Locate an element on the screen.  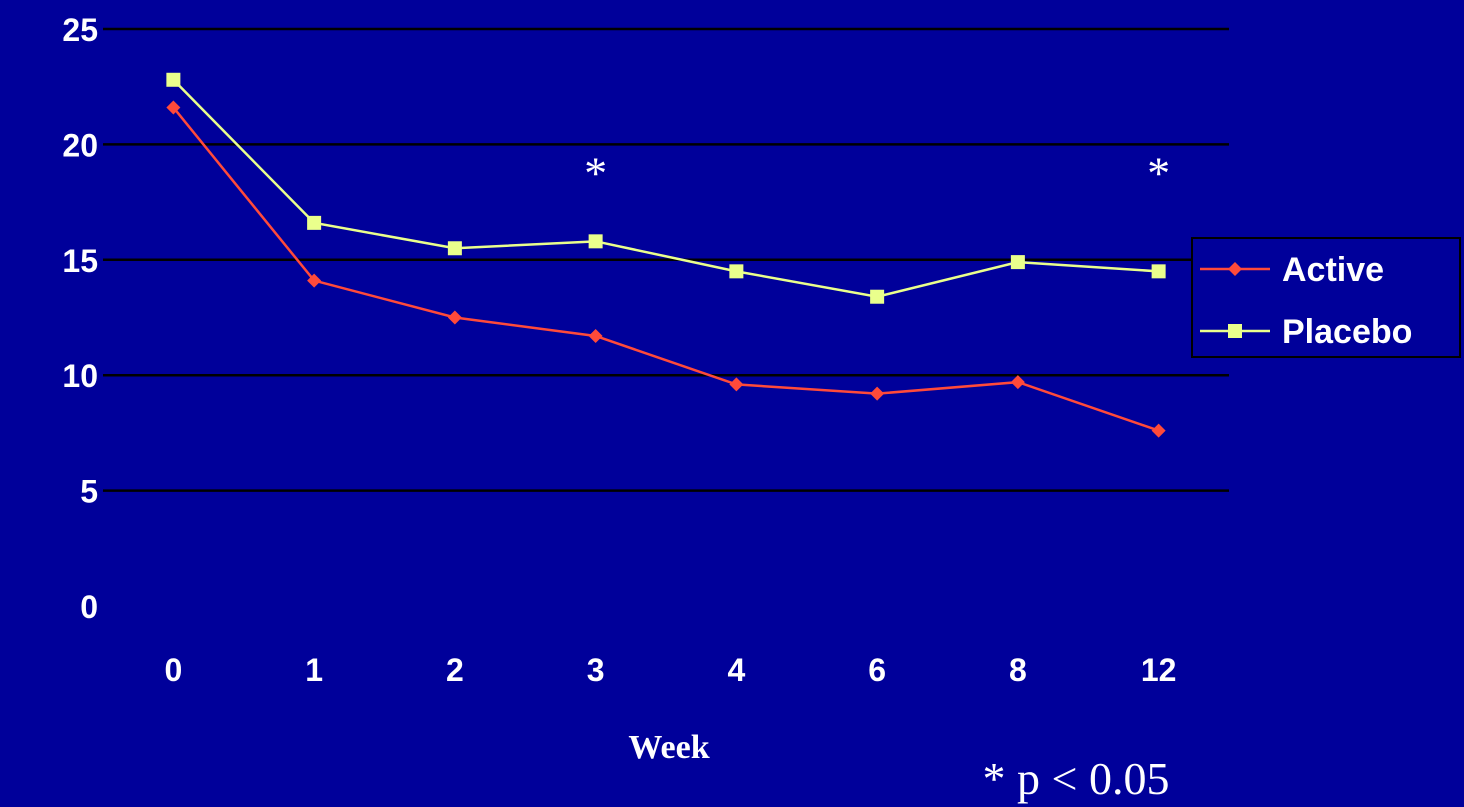
y-tick-label: 15 is located at coordinates (80, 261).